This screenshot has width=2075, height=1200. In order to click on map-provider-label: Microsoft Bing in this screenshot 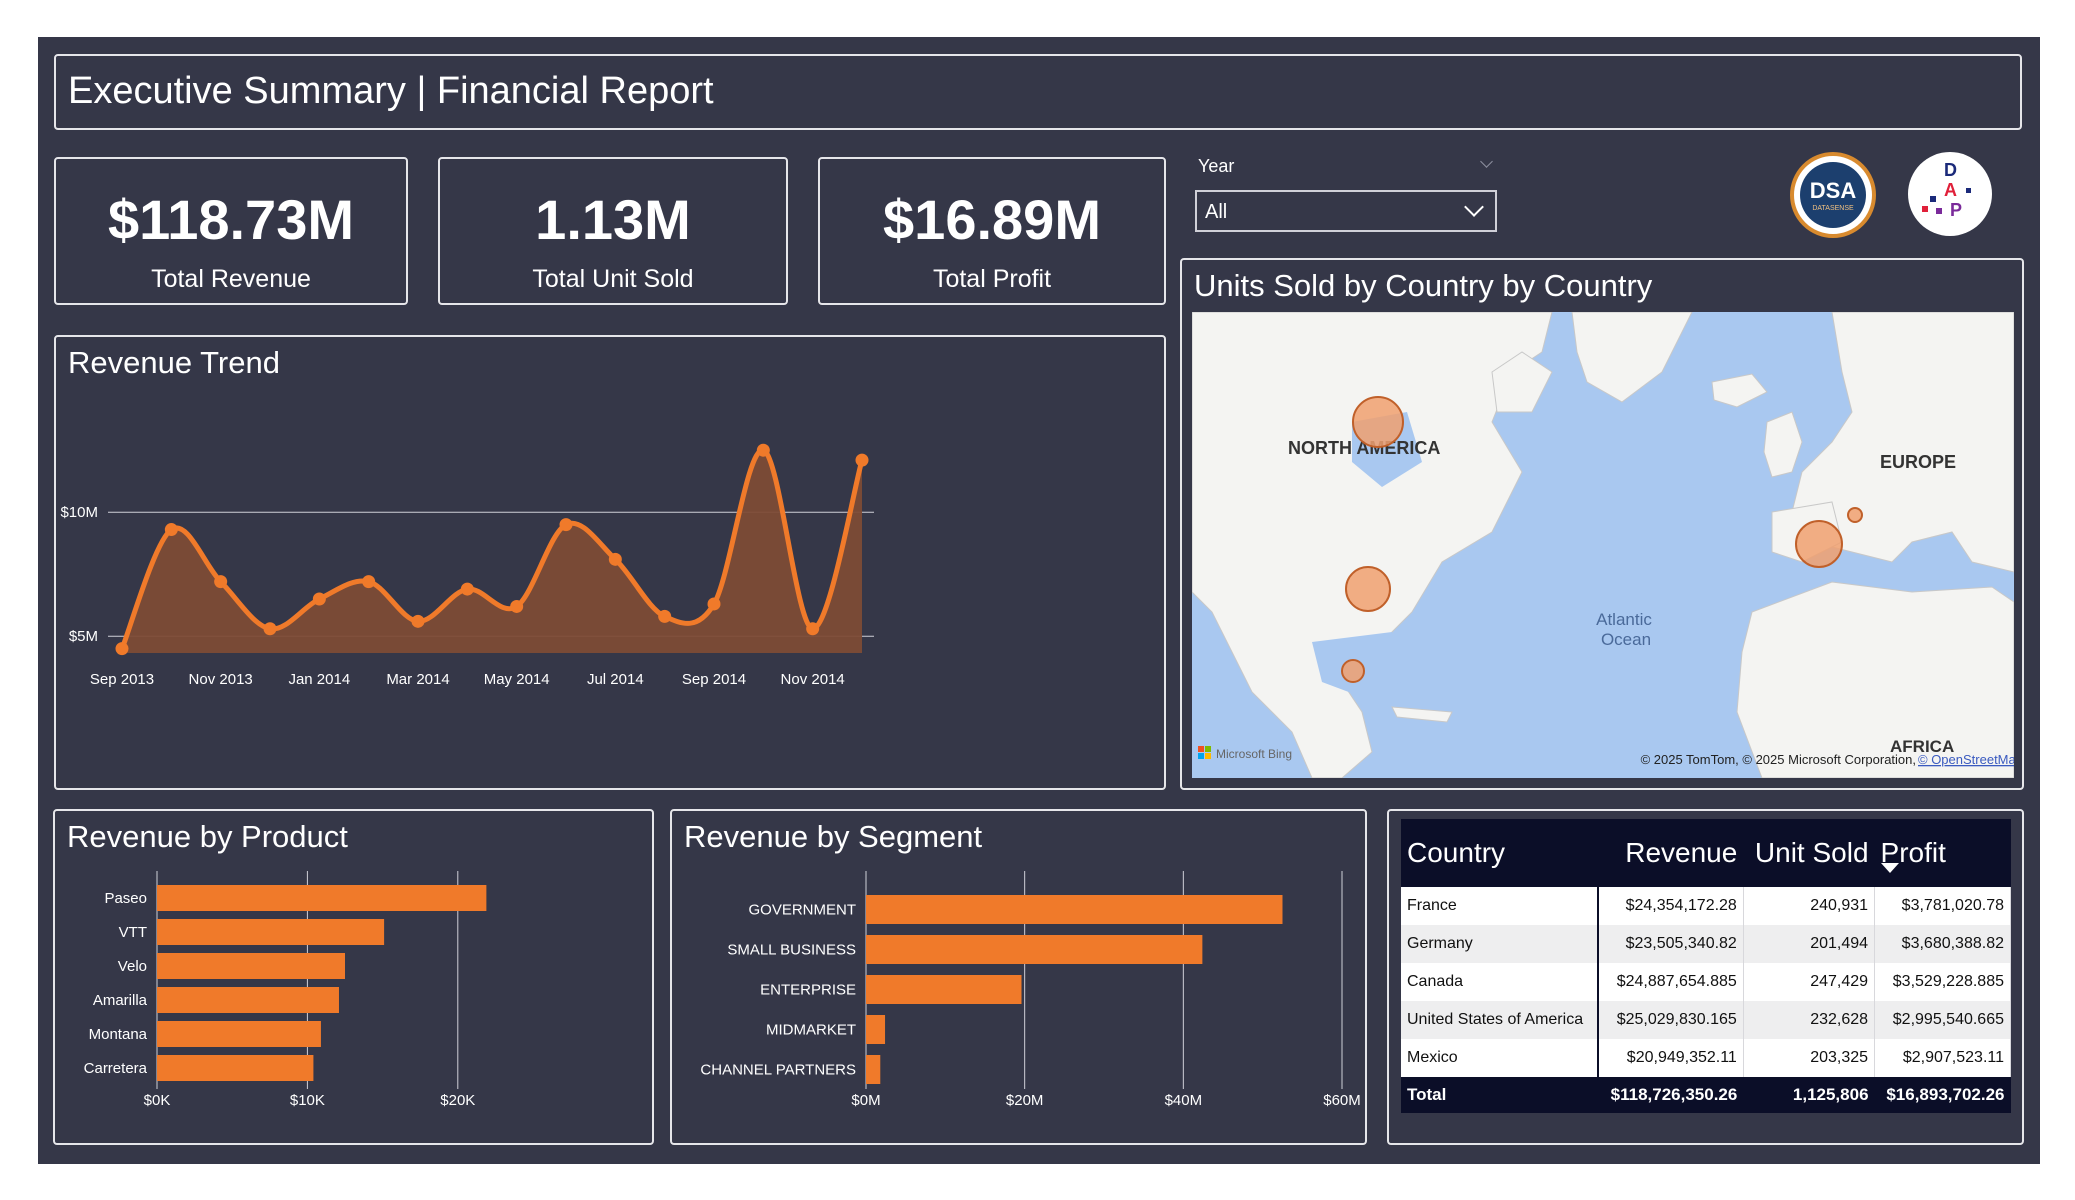, I will do `click(1254, 754)`.